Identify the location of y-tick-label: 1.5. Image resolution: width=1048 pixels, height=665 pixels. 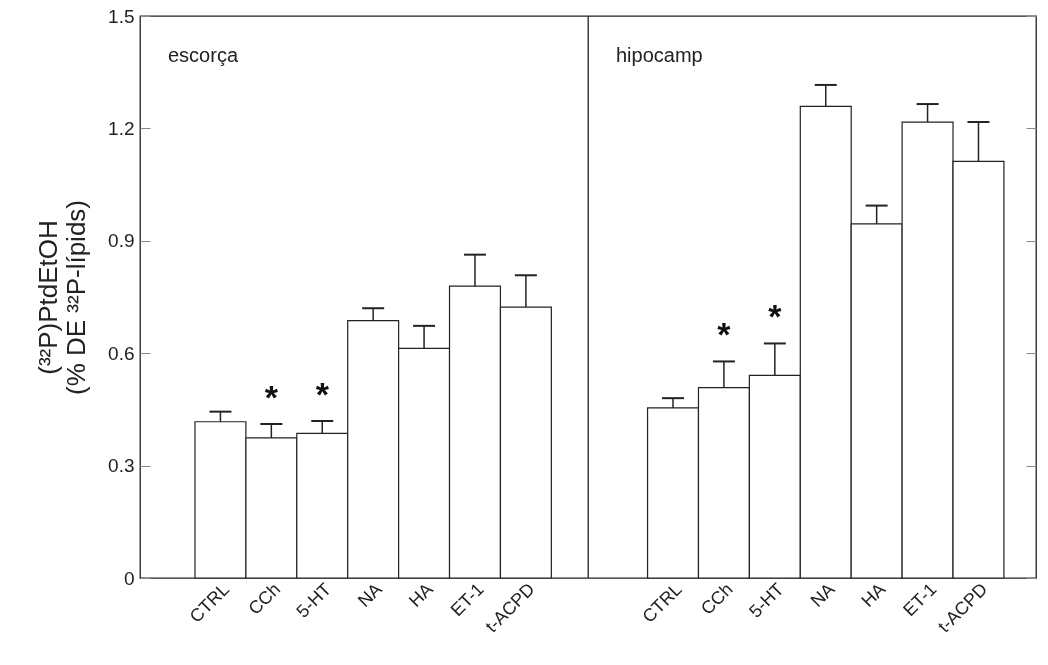
(121, 16).